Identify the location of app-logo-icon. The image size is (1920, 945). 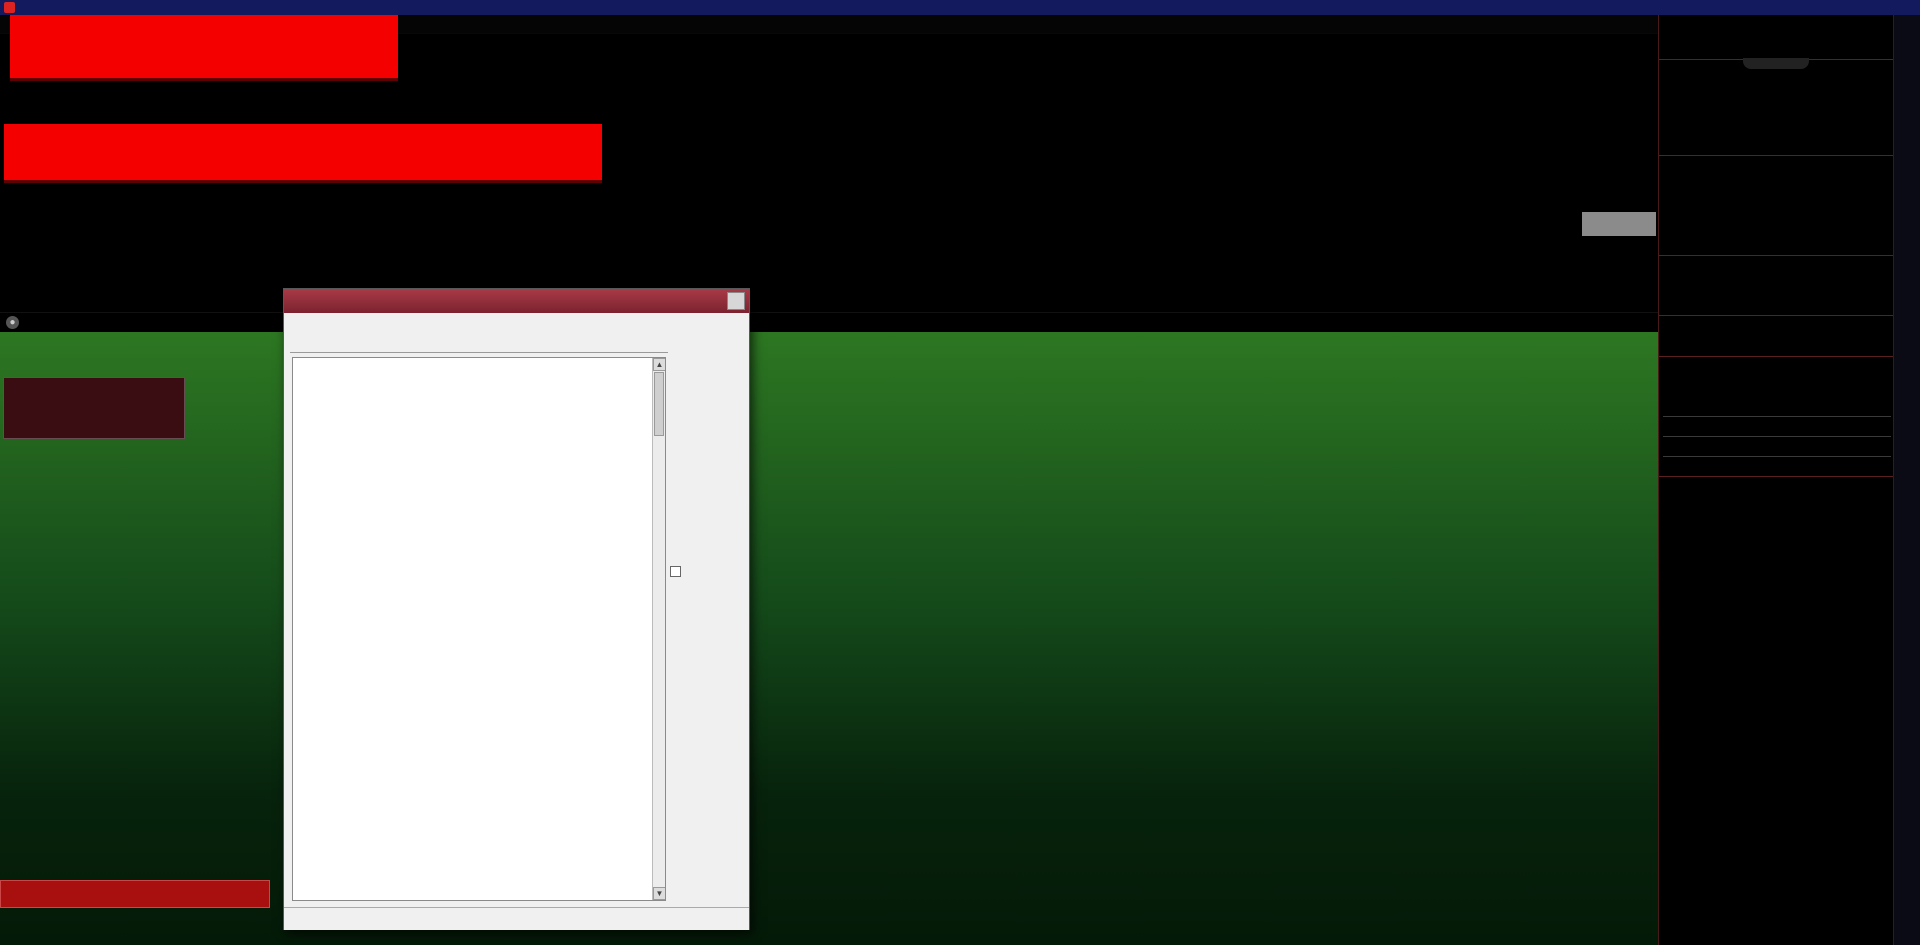
(9, 7).